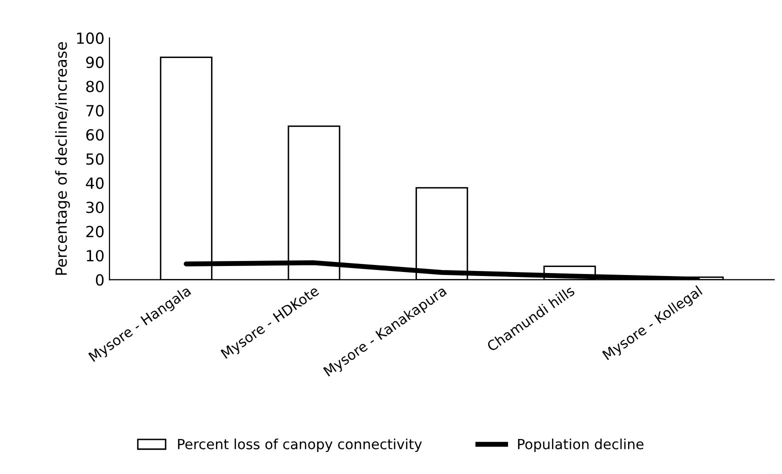 This screenshot has width=782, height=474. What do you see at coordinates (100, 280) in the screenshot?
I see `y-tick-label: 0` at bounding box center [100, 280].